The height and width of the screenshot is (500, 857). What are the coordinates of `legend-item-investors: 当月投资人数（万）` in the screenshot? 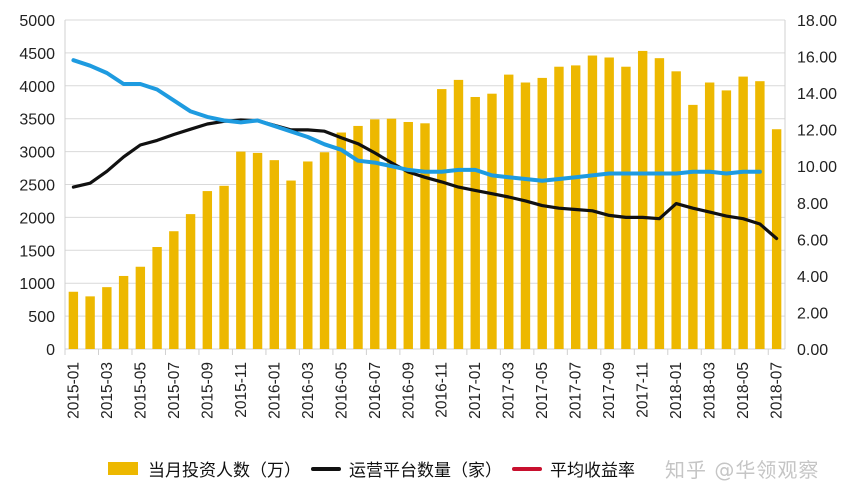 It's located at (204, 468).